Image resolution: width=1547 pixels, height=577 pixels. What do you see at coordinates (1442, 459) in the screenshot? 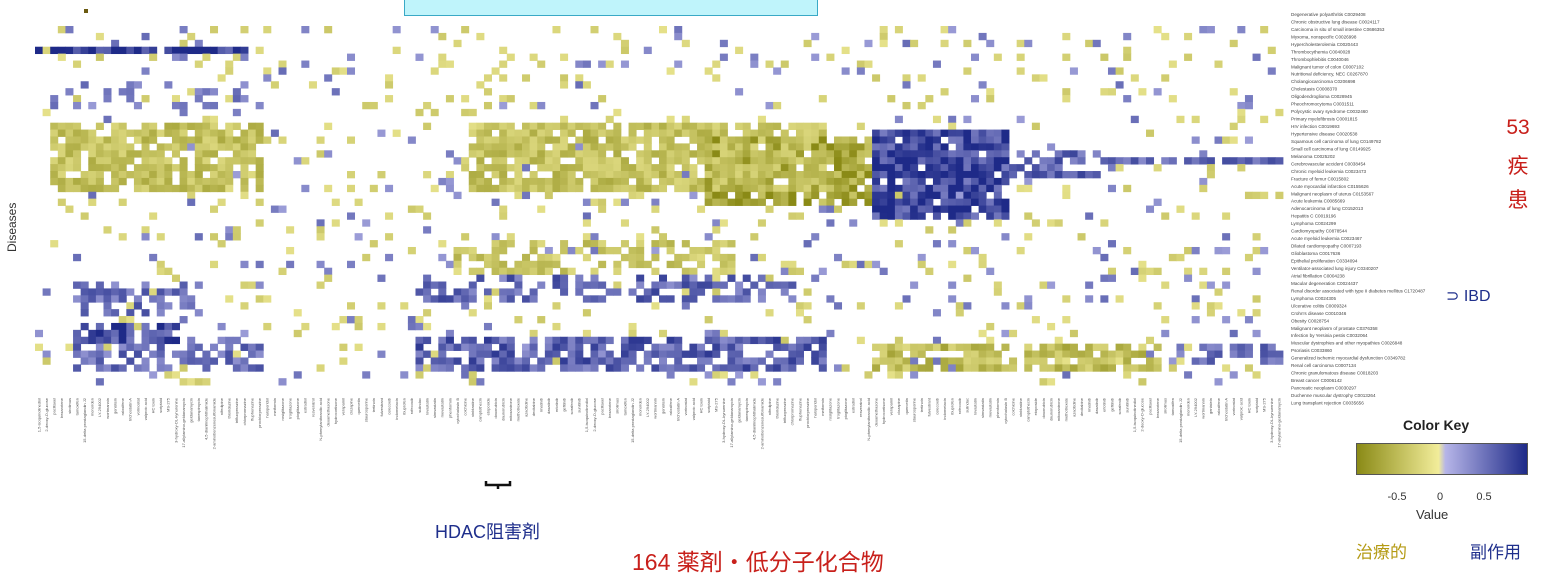
I see `color-key-gradient` at bounding box center [1442, 459].